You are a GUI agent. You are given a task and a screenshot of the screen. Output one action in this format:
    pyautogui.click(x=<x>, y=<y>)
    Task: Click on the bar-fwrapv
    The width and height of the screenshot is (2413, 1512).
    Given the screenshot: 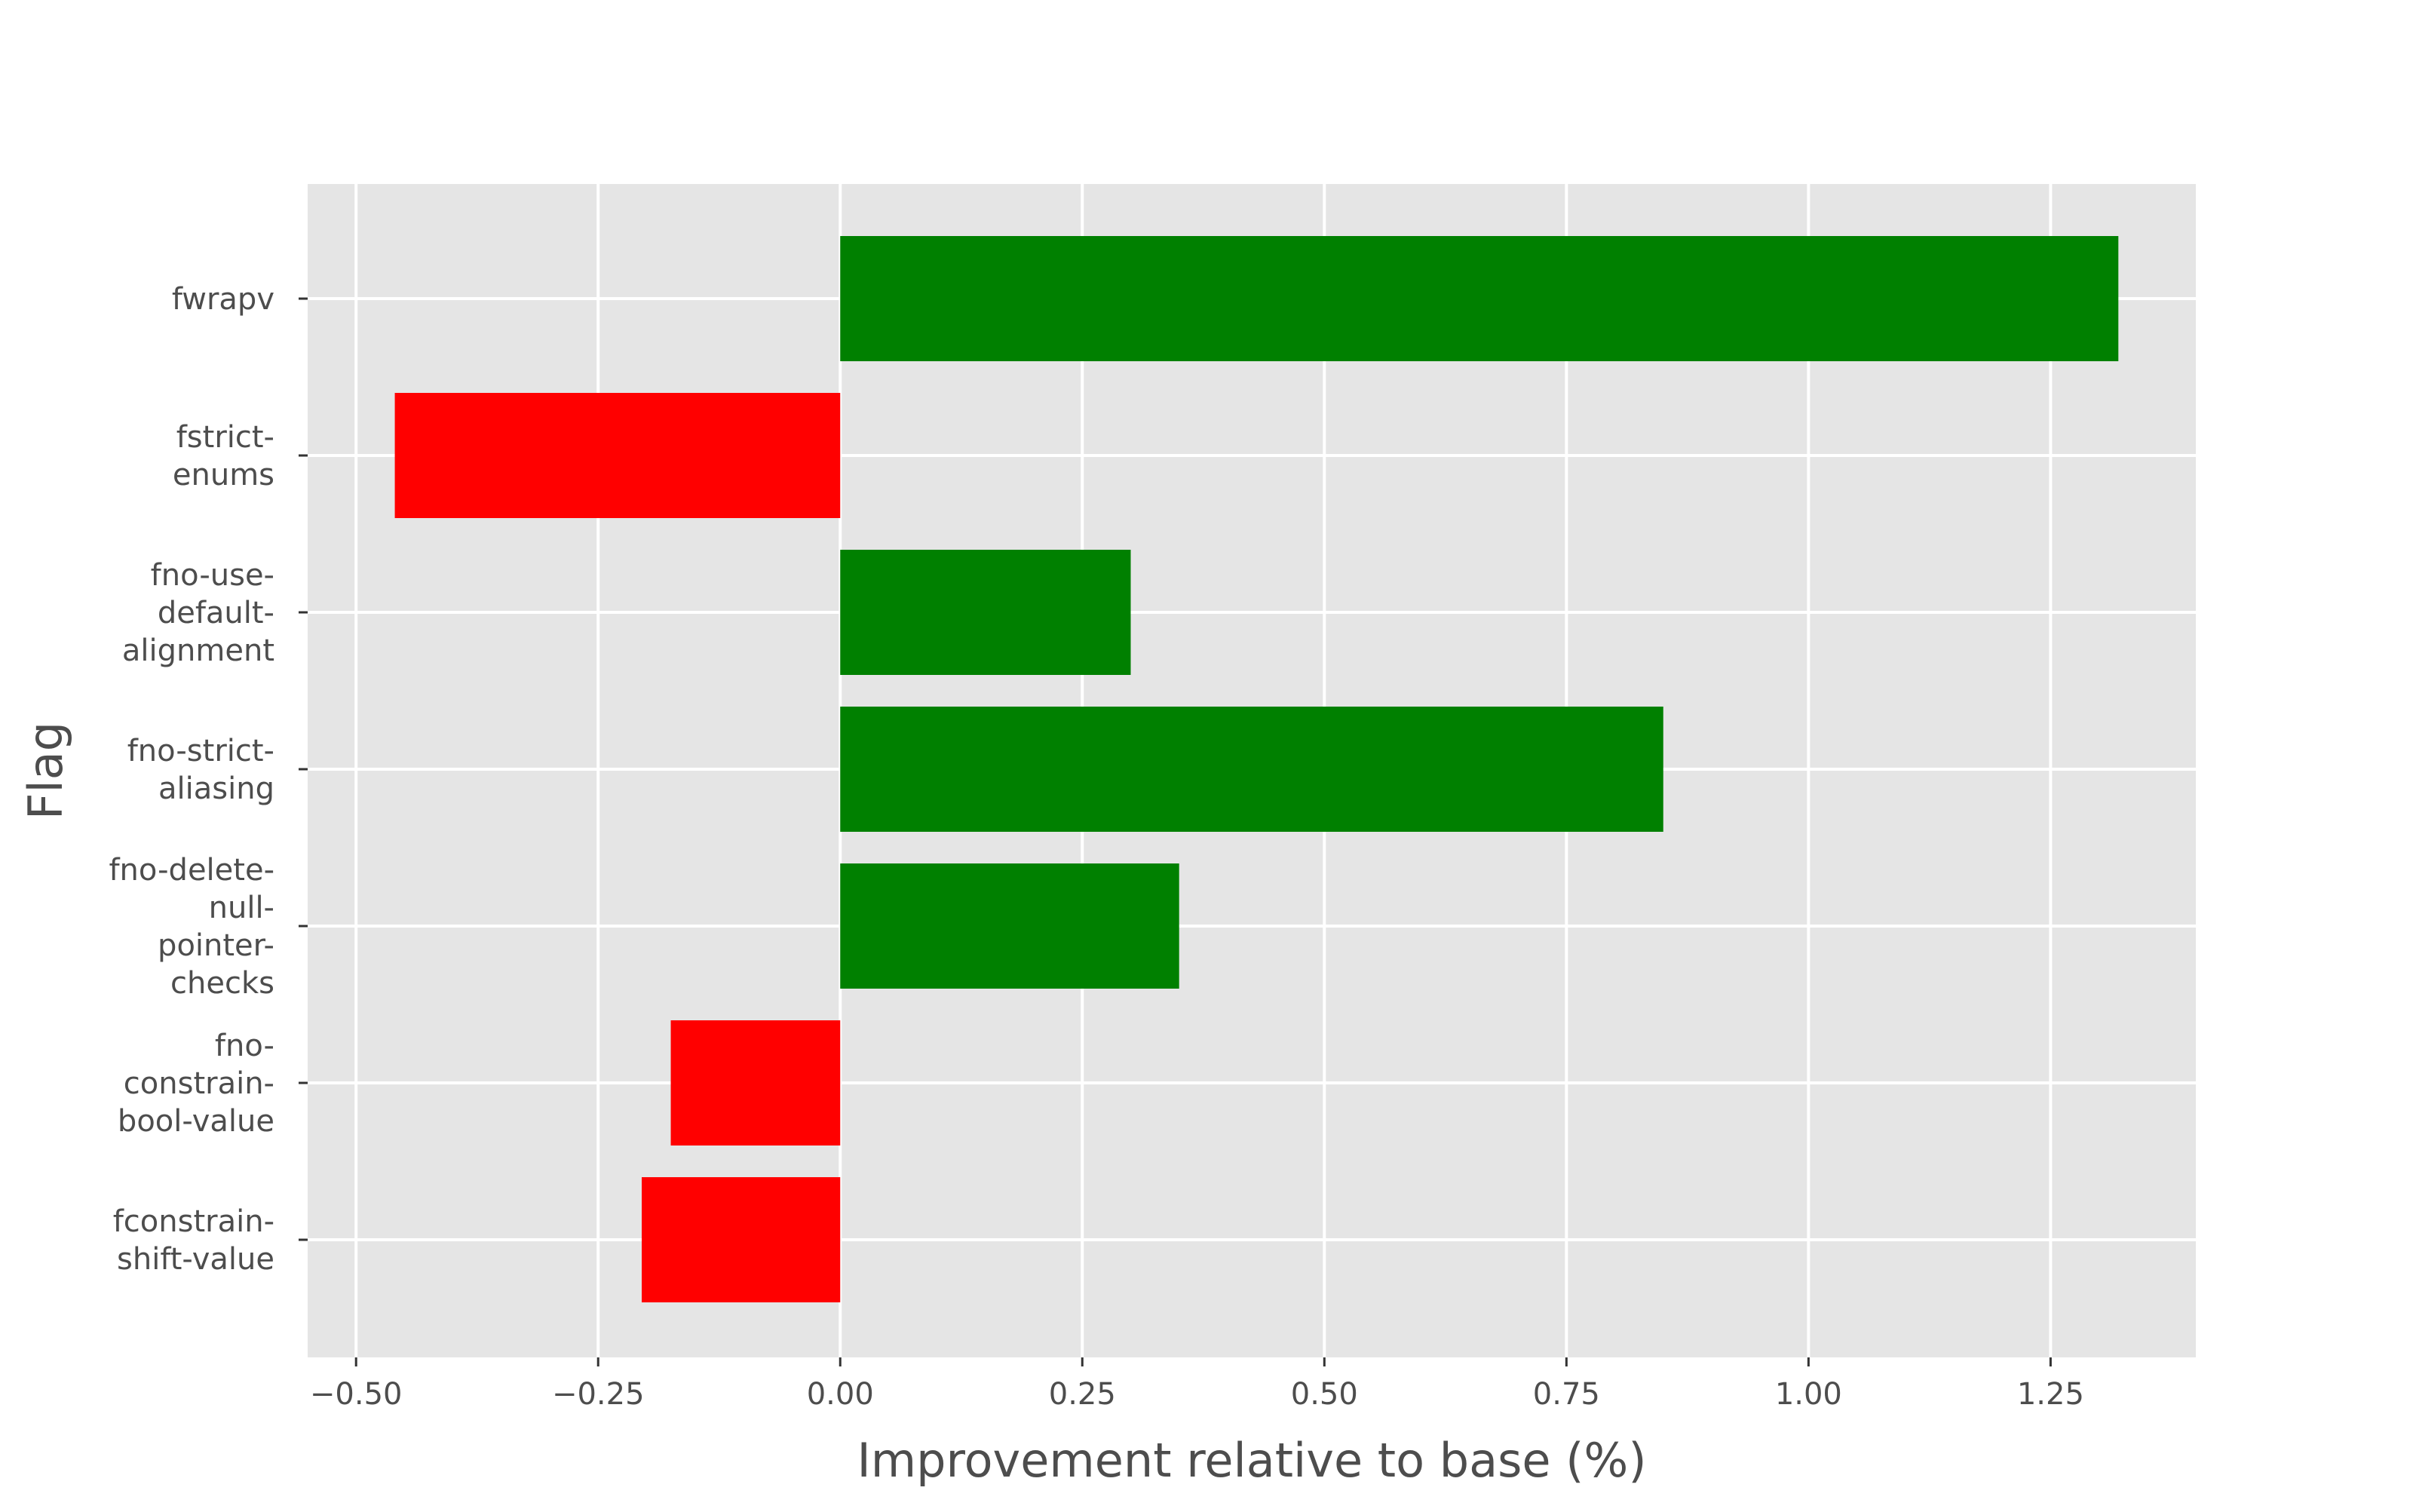 What is the action you would take?
    pyautogui.click(x=1479, y=298)
    